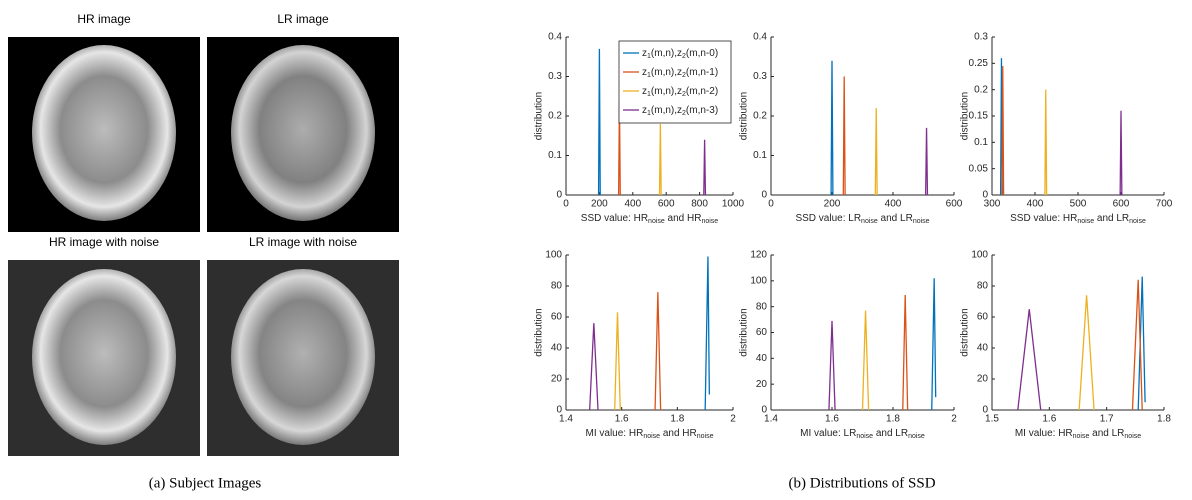  Describe the element at coordinates (650, 434) in the screenshot. I see `x-axis-label: MI value: HRnoise and HRnoise` at that location.